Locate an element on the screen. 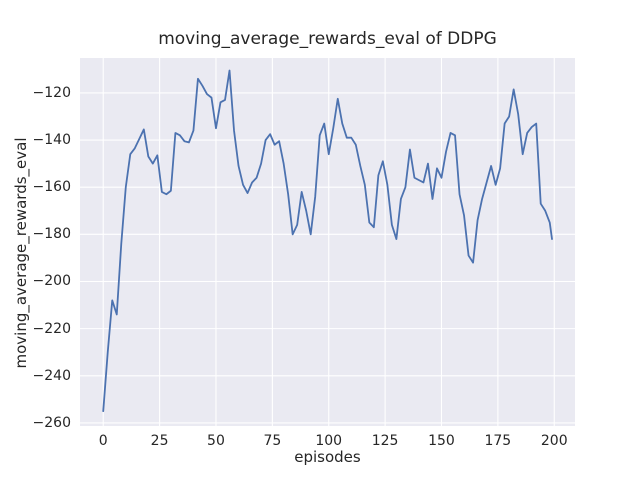 The width and height of the screenshot is (640, 480). x-tick-label: 175 is located at coordinates (498, 441).